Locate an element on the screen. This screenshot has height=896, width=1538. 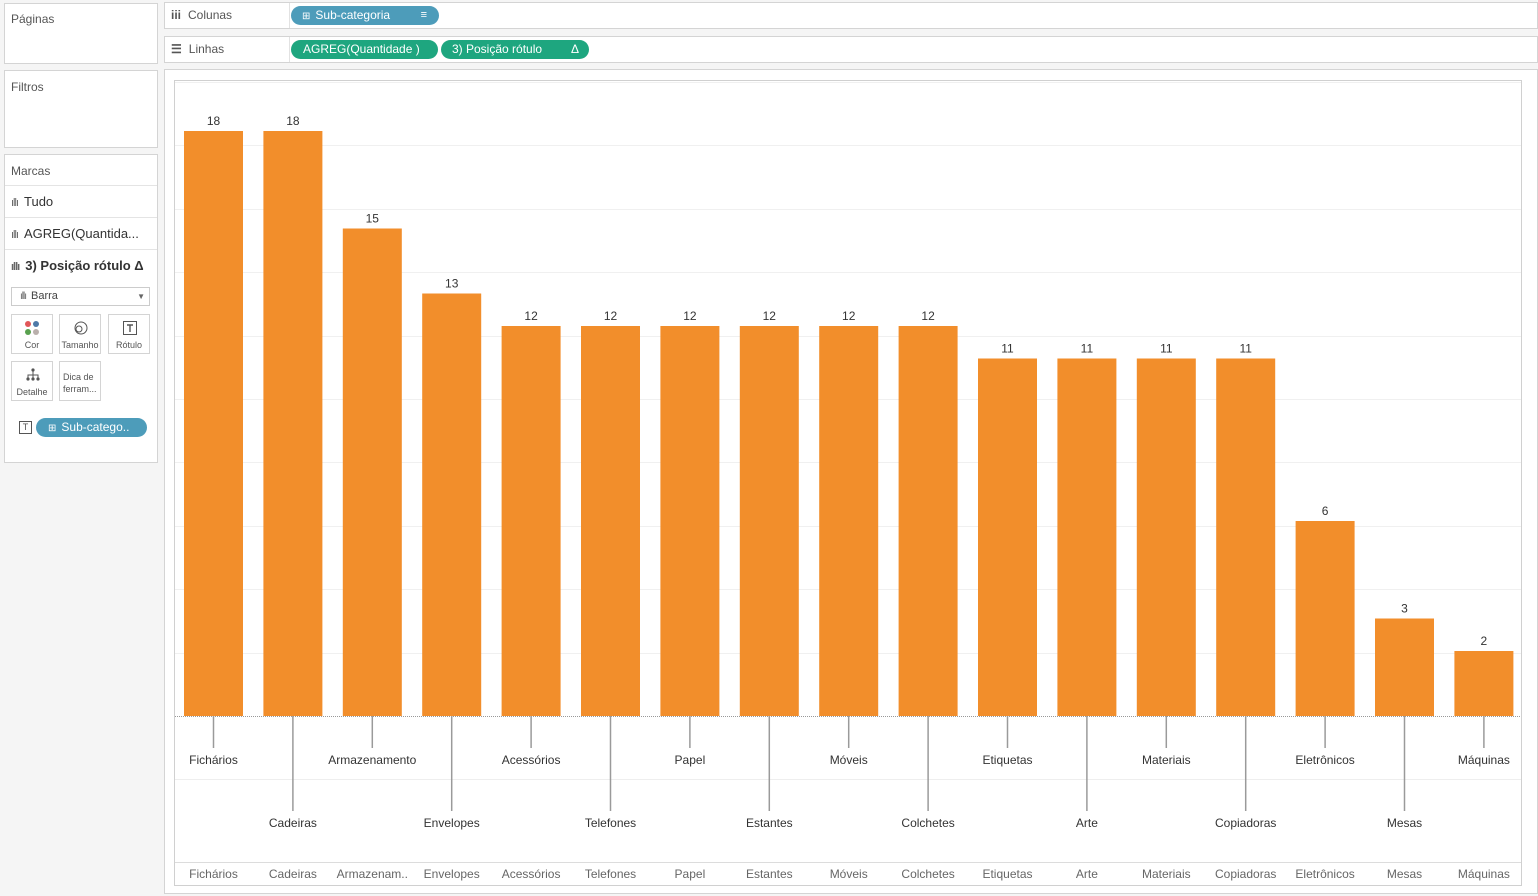
pages-title: Páginas is located at coordinates (33, 19).